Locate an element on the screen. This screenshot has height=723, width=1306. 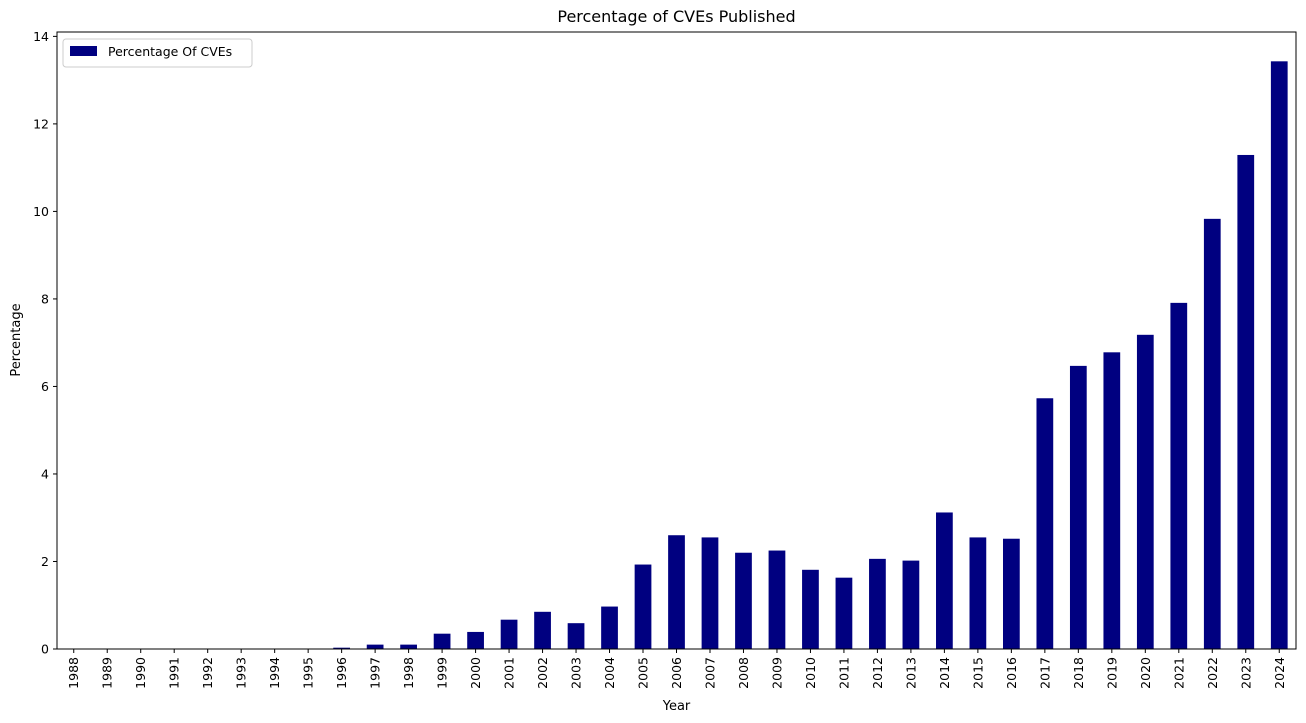
x-tick-label: 2004 is located at coordinates (609, 673).